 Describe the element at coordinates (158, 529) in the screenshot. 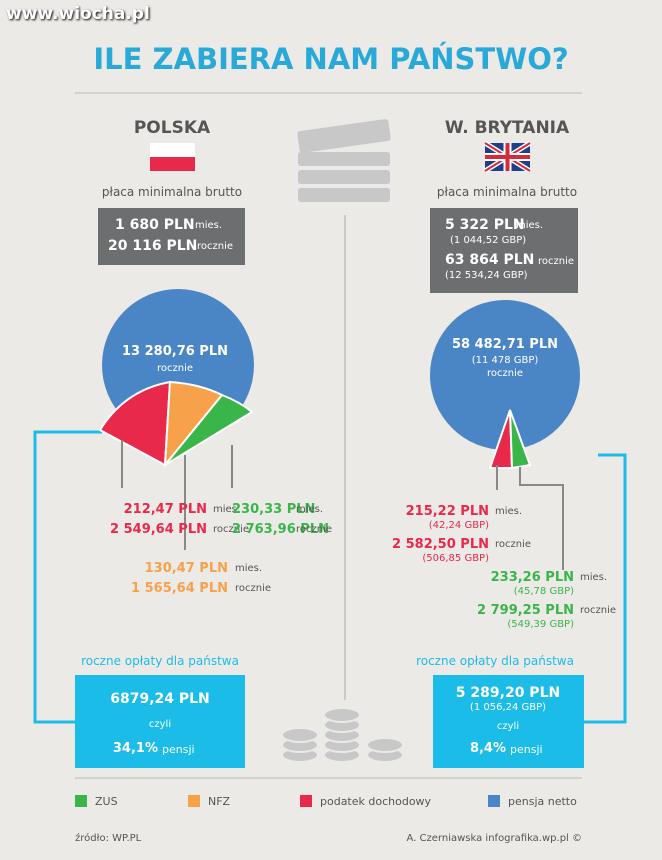

I see `amount-yearly: 2 549,64 PLN` at that location.